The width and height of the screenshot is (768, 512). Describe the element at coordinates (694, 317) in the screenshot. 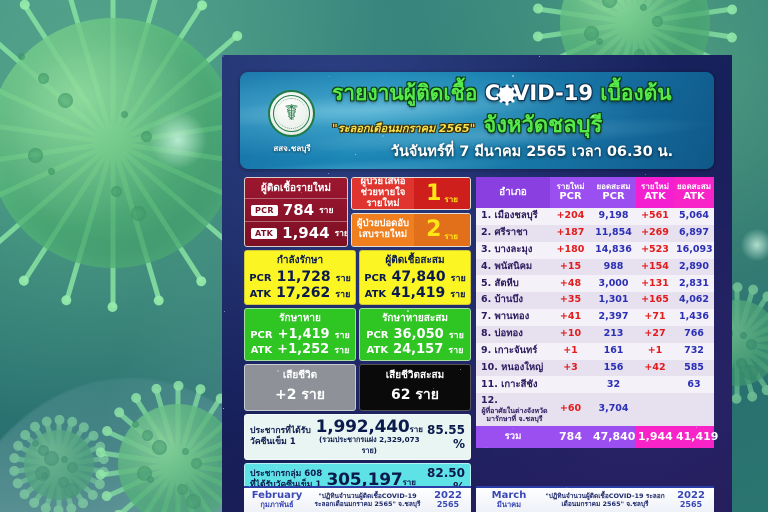

I see `cum-atk-cell: 1,436` at that location.